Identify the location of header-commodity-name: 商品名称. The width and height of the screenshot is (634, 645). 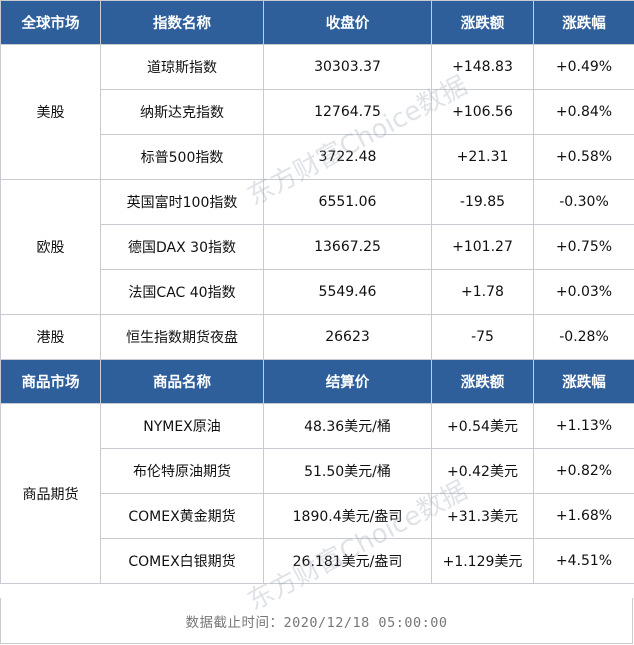
(182, 381).